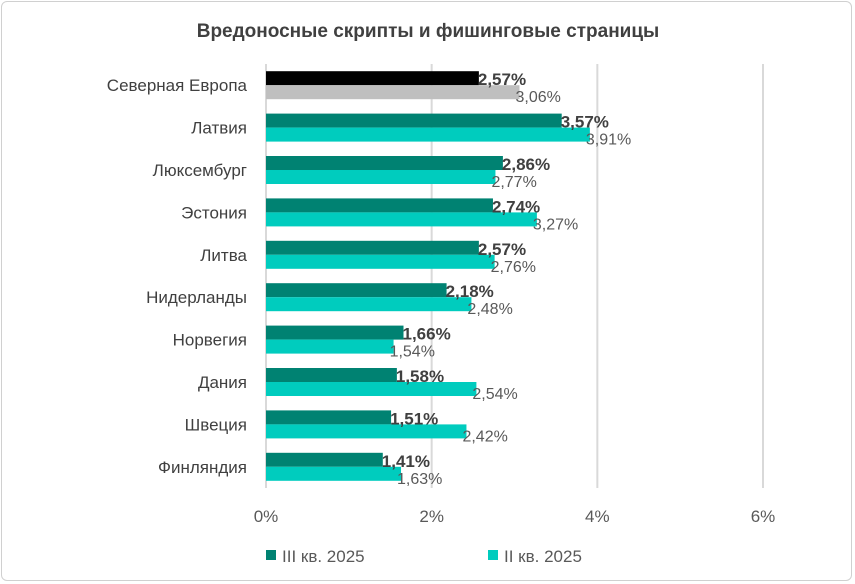 Image resolution: width=855 pixels, height=584 pixels. I want to click on data-label: 3,27%, so click(555, 224).